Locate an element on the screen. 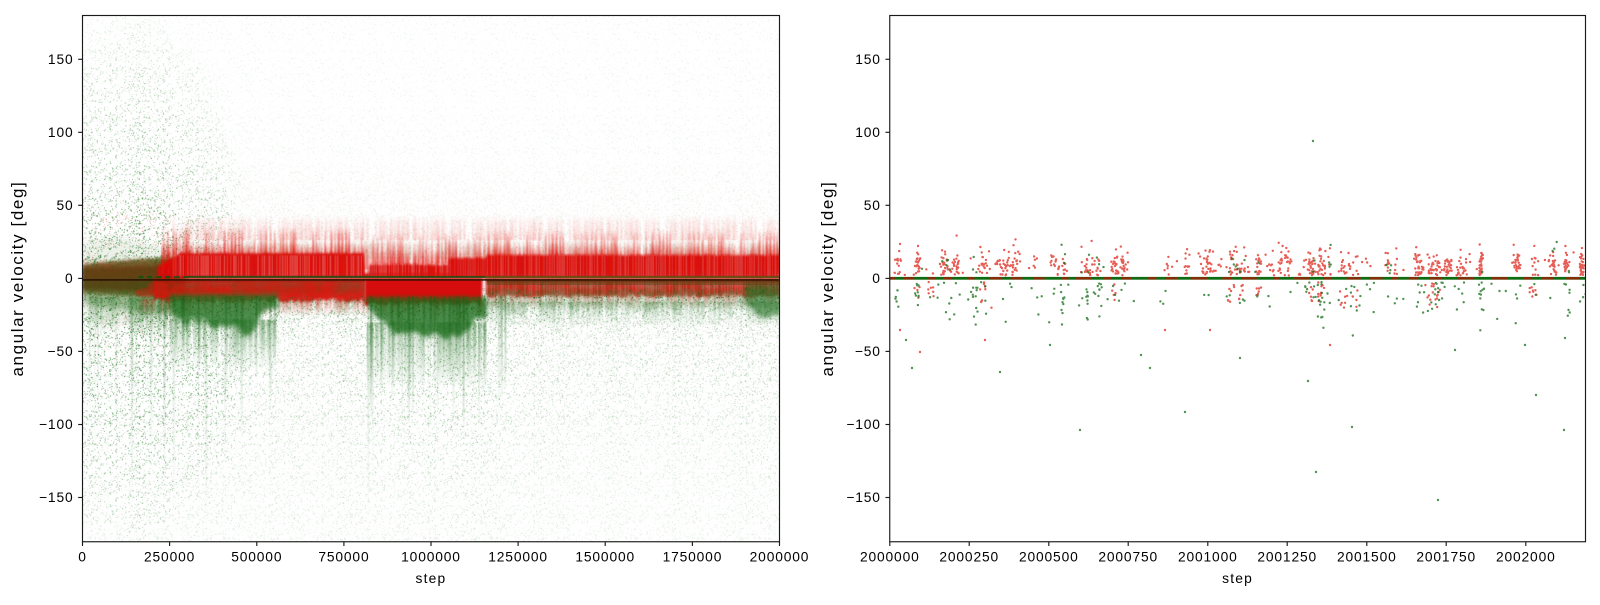 This screenshot has height=605, width=1600. svg-text: 1250000 is located at coordinates (518, 557).